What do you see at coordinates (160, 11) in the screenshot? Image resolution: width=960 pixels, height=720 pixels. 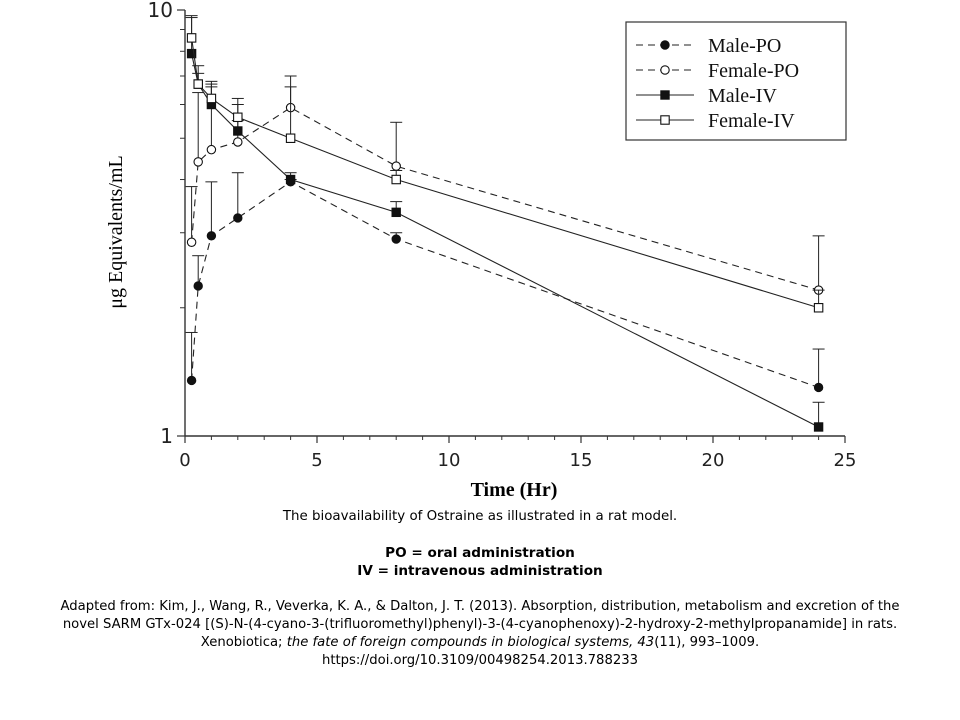 I see `y-tick-label: 10` at bounding box center [160, 11].